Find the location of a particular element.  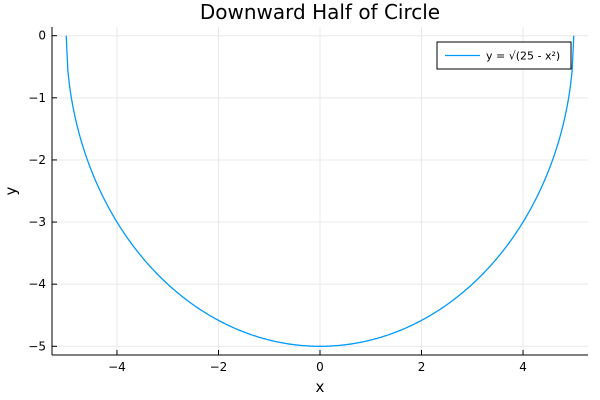

y-tick-label: −1 is located at coordinates (37, 98).